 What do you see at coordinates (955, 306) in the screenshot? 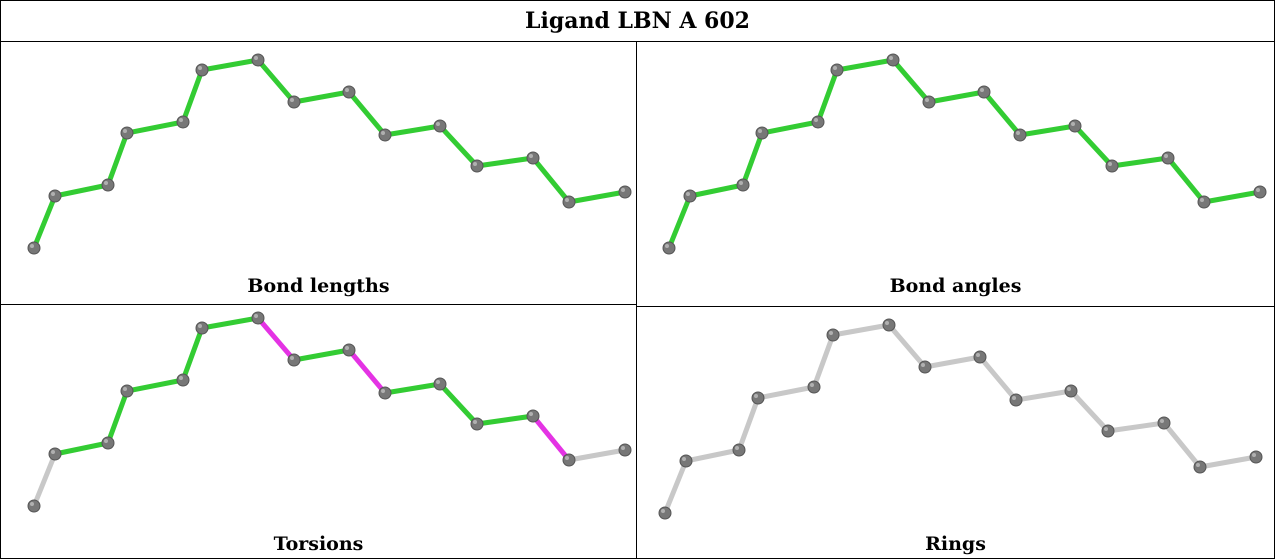
I see `divider-rows-right` at bounding box center [955, 306].